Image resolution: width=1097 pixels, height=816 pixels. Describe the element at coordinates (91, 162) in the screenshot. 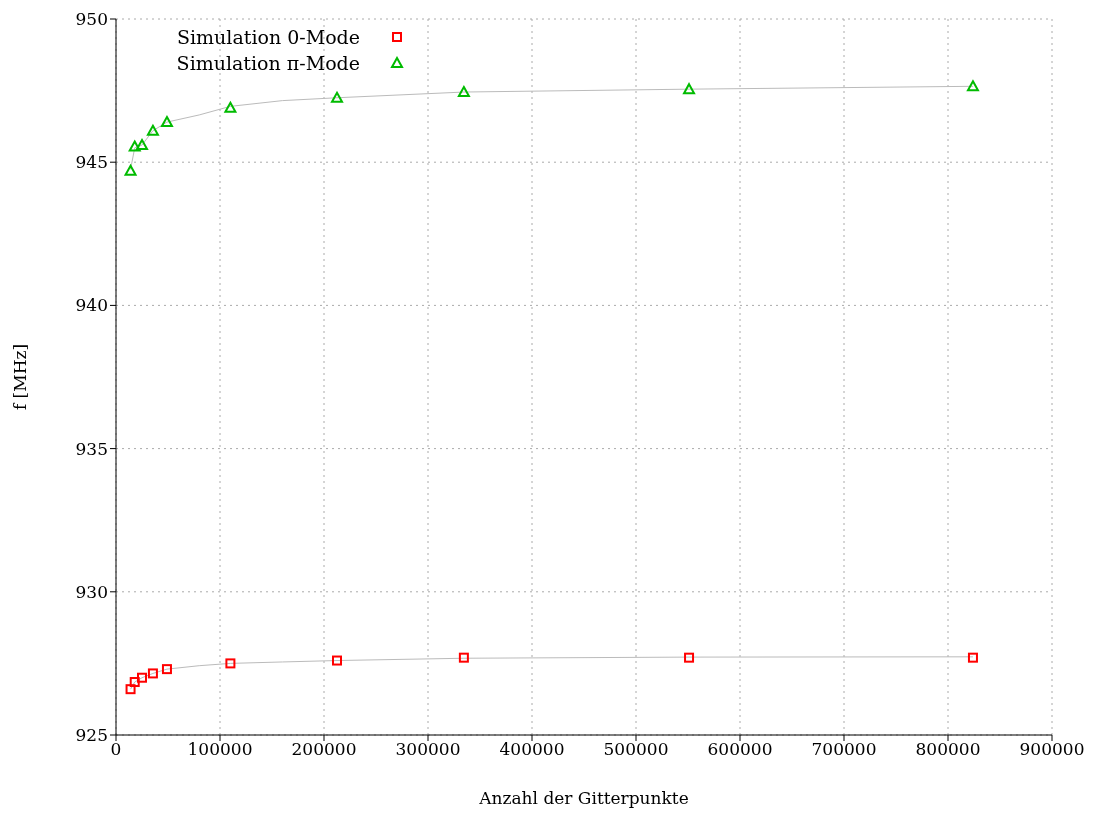

I see `y-tick-label: 945` at that location.